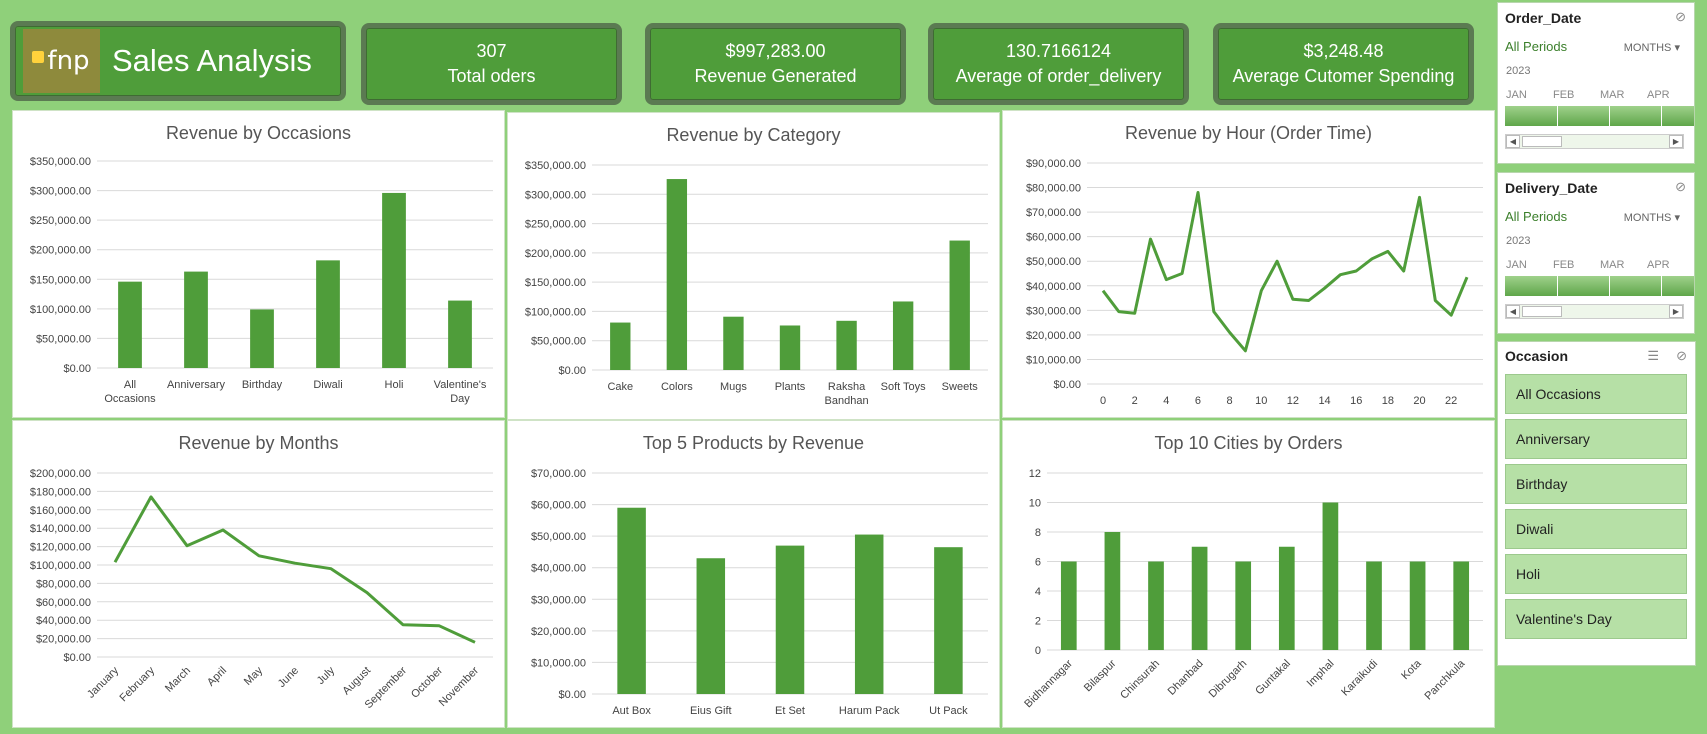 This screenshot has width=1707, height=734. What do you see at coordinates (775, 51) in the screenshot?
I see `kpi-value: $997,283.00` at bounding box center [775, 51].